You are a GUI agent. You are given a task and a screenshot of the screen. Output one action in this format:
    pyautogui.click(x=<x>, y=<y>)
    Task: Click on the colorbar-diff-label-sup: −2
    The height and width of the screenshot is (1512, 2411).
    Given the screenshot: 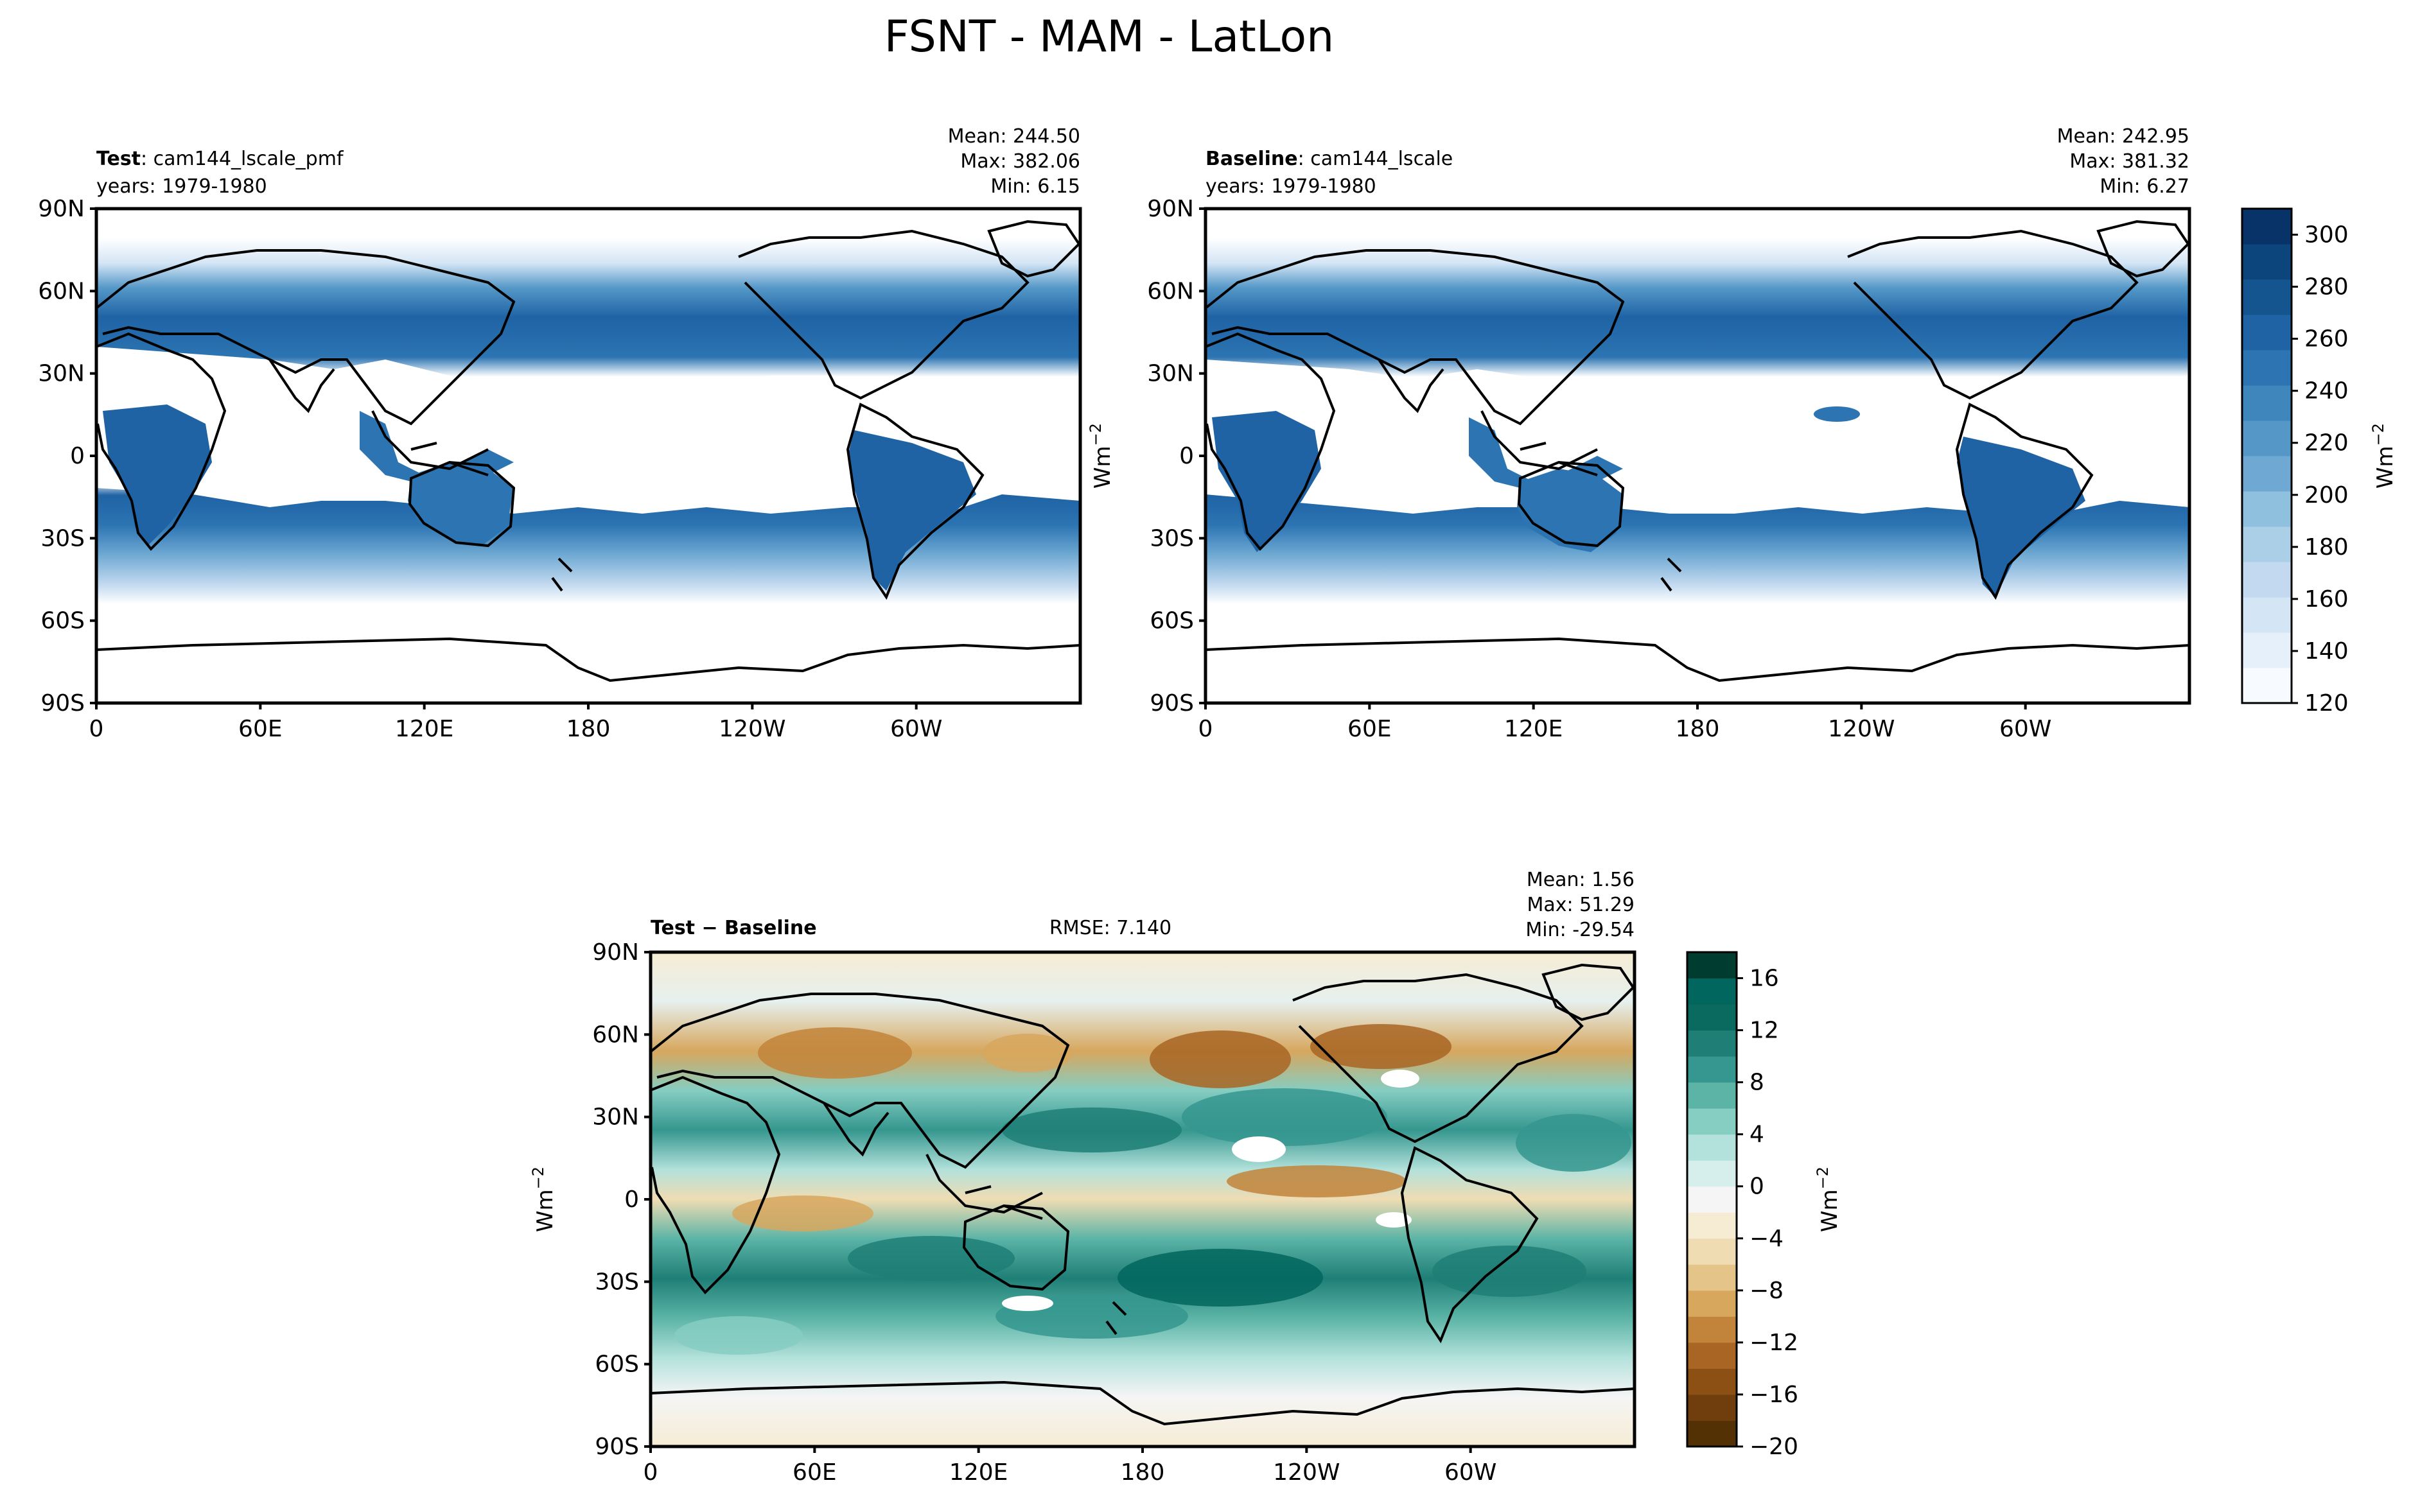 What is the action you would take?
    pyautogui.click(x=1823, y=1178)
    